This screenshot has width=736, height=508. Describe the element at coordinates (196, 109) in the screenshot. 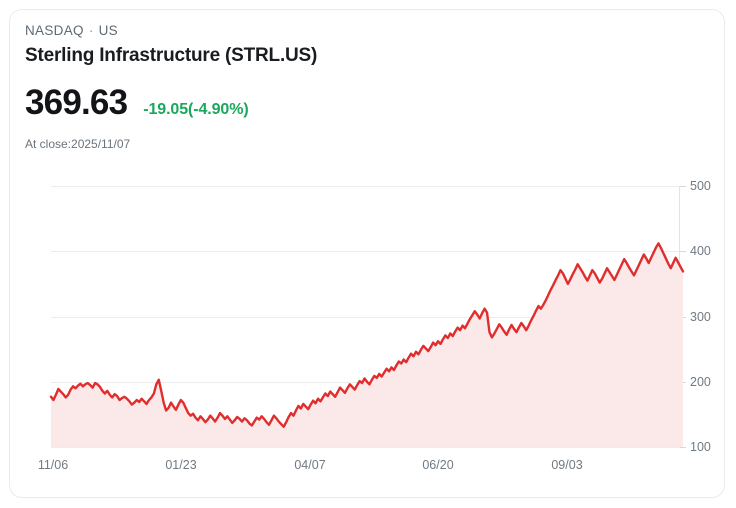

I see `price-change: -19.05(-4.90%)` at that location.